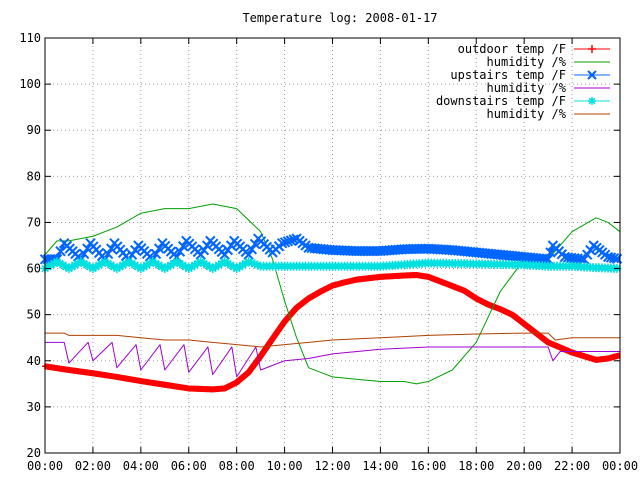  What do you see at coordinates (34, 176) in the screenshot?
I see `y-tick-label: 80` at bounding box center [34, 176].